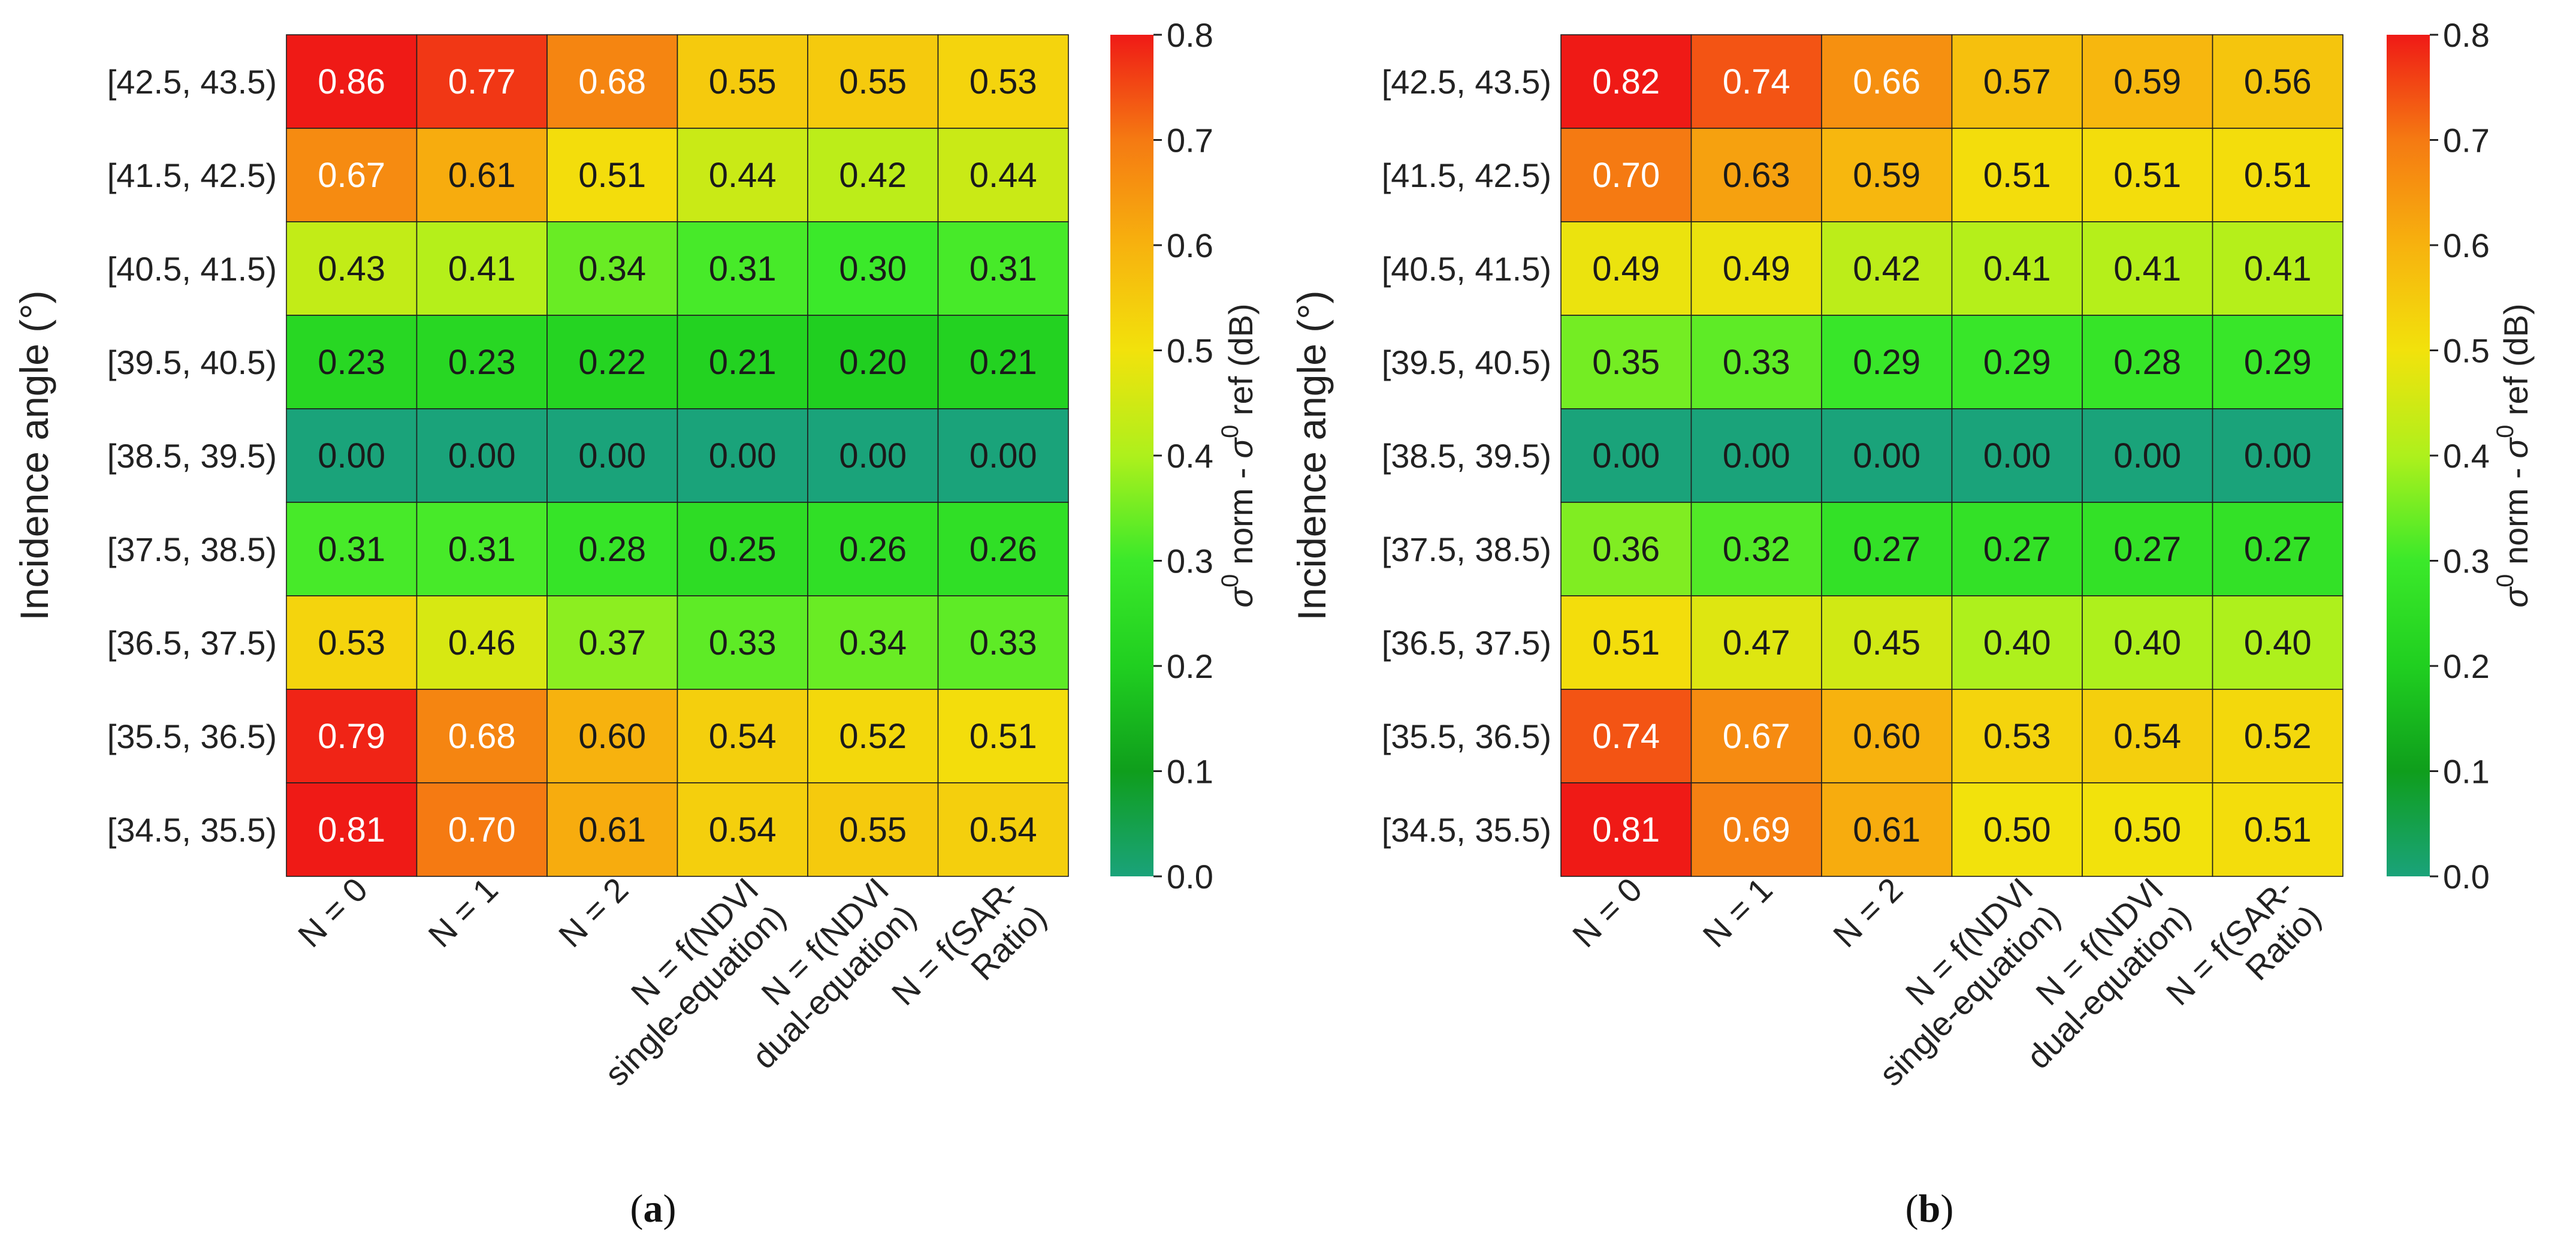 This screenshot has width=2576, height=1248. I want to click on cell-value-label: 0.40, so click(2278, 642).